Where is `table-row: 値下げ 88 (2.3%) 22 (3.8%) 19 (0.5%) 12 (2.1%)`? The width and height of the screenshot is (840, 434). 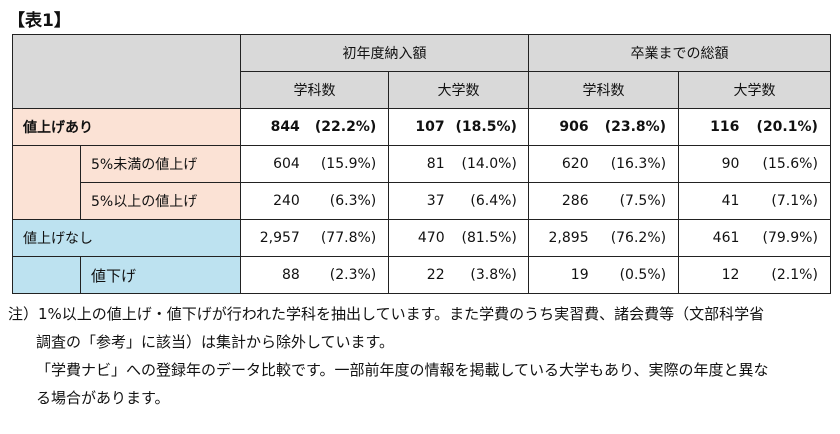 table-row: 値下げ 88 (2.3%) 22 (3.8%) 19 (0.5%) 12 (2.1%) is located at coordinates (421, 275).